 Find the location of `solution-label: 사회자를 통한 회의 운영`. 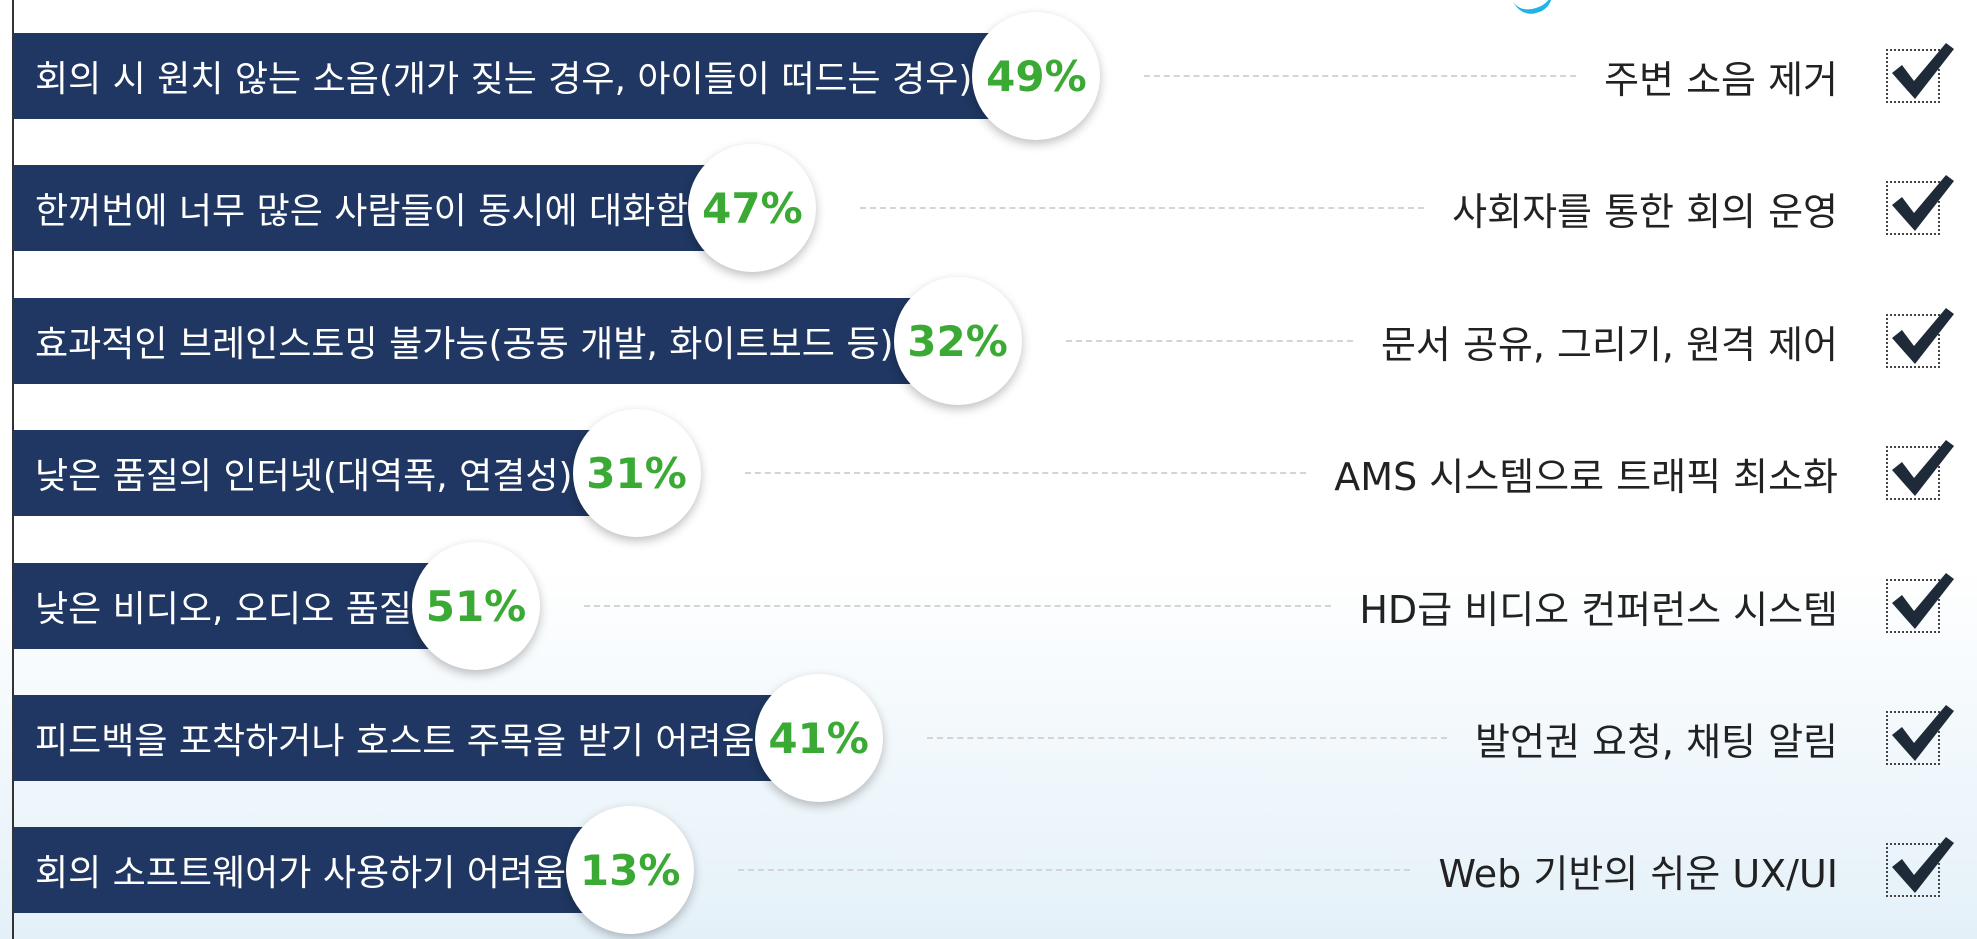

solution-label: 사회자를 통한 회의 운영 is located at coordinates (1645, 211).